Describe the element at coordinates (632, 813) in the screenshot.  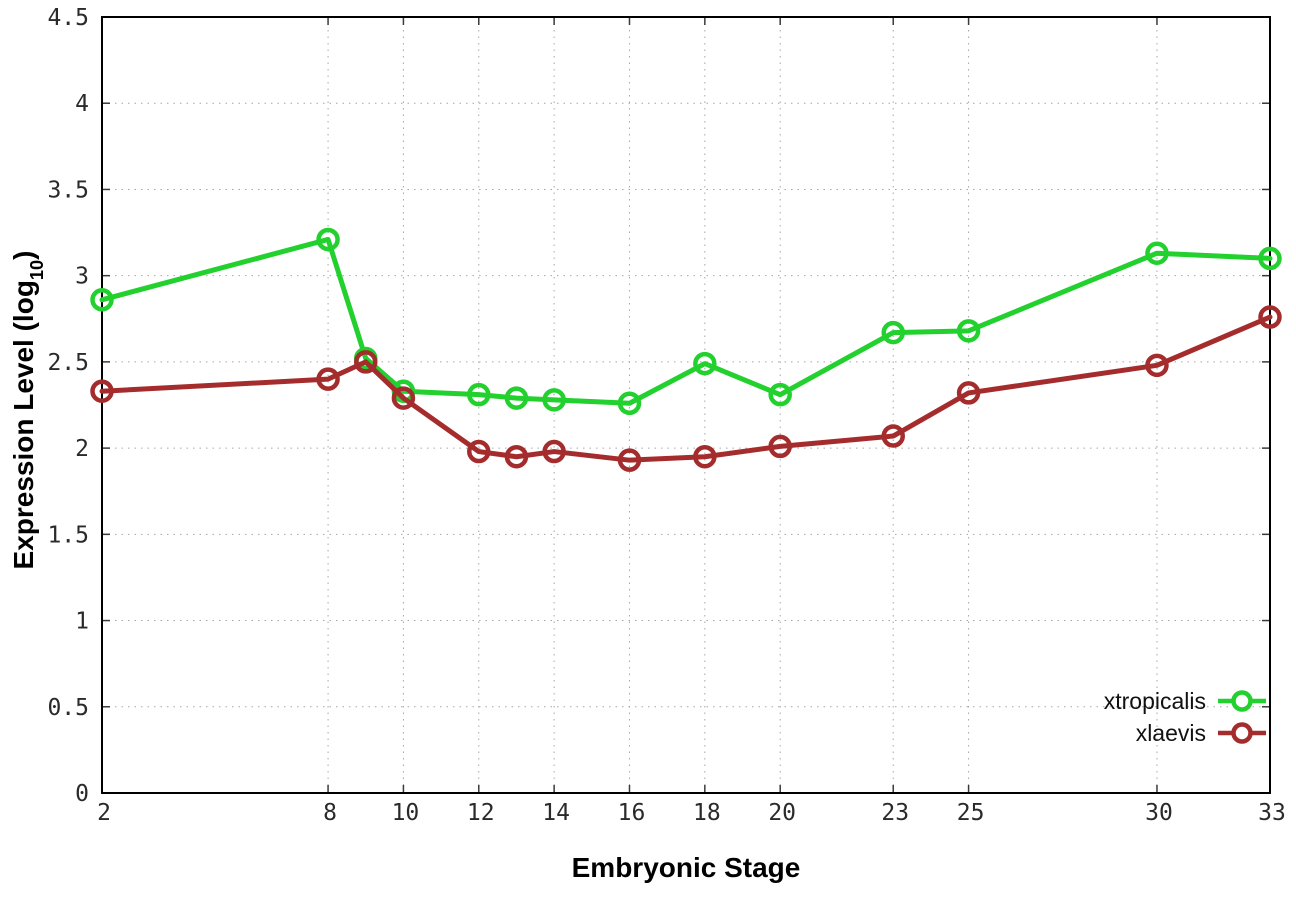
I see `x-tick-label: 16` at that location.